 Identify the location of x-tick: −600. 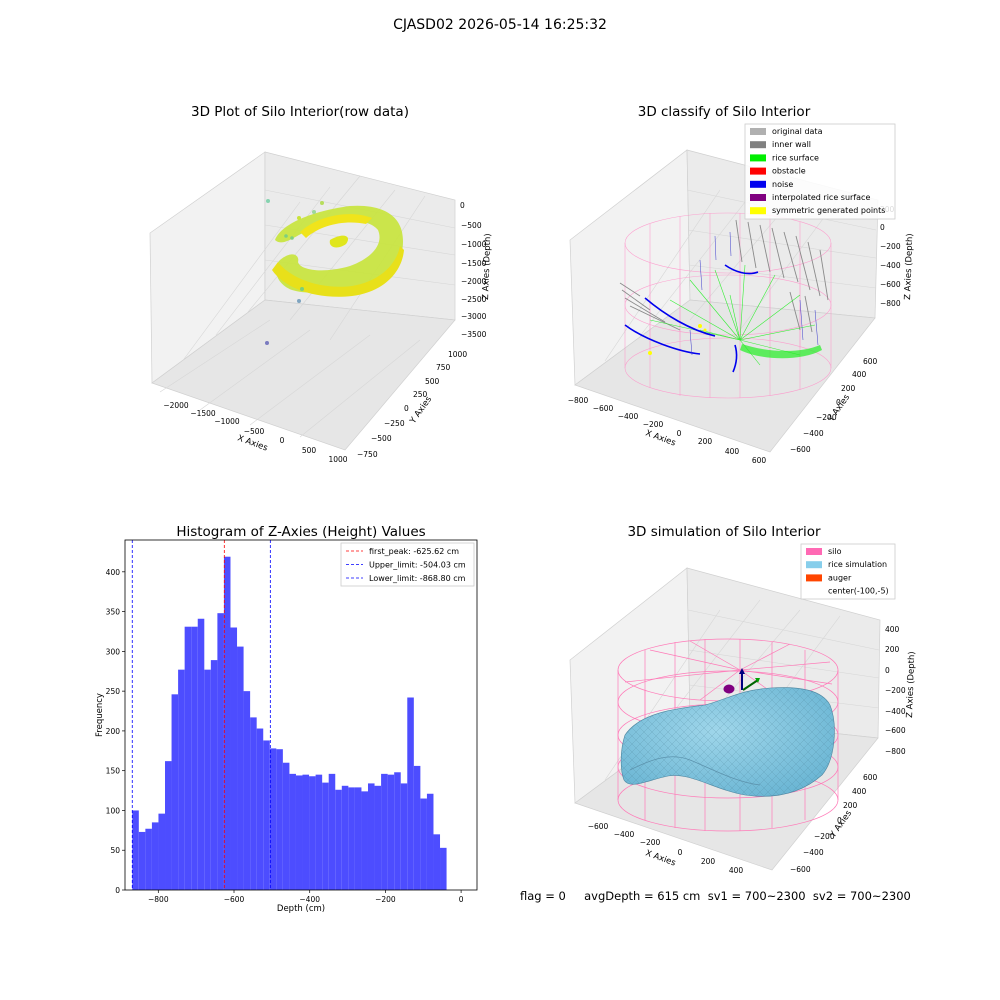
(603, 408).